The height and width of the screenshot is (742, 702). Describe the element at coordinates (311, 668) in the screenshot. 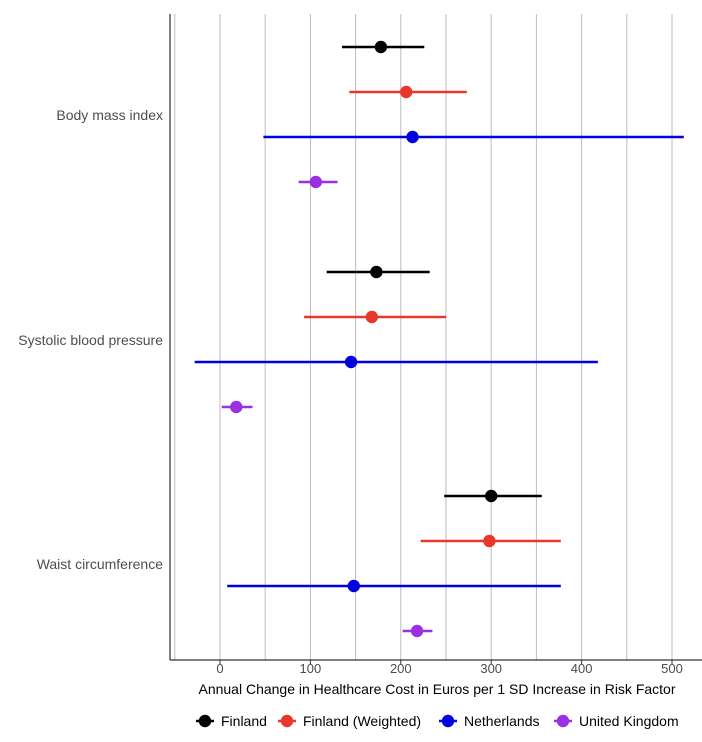

I see `x-tick-label: 100` at that location.